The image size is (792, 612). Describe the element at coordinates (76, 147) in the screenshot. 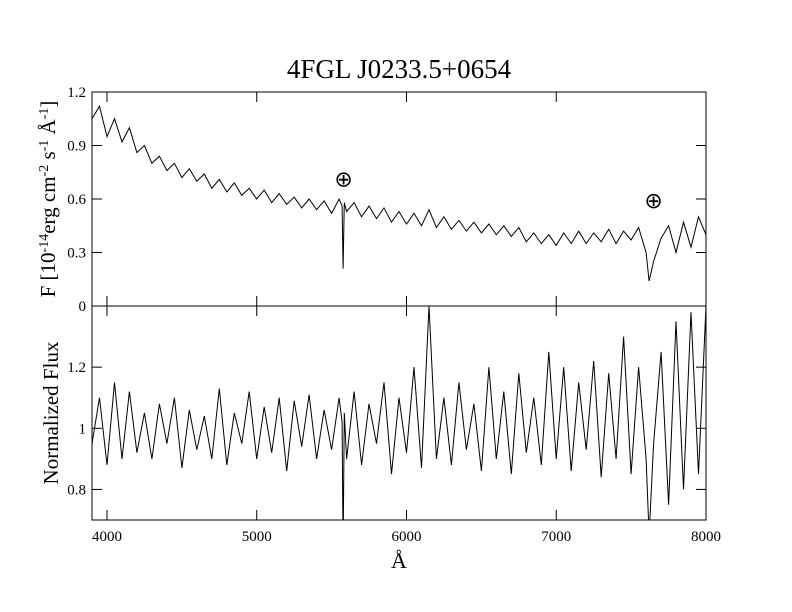

I see `y-tick-label: 0.9` at that location.